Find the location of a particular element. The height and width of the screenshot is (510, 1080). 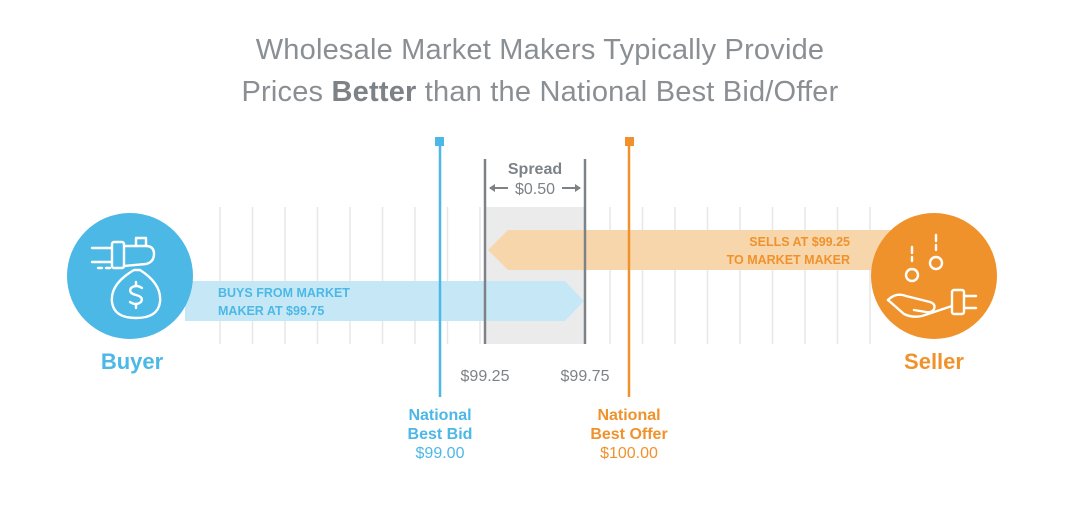

coins-hand-icon is located at coordinates (932, 275).